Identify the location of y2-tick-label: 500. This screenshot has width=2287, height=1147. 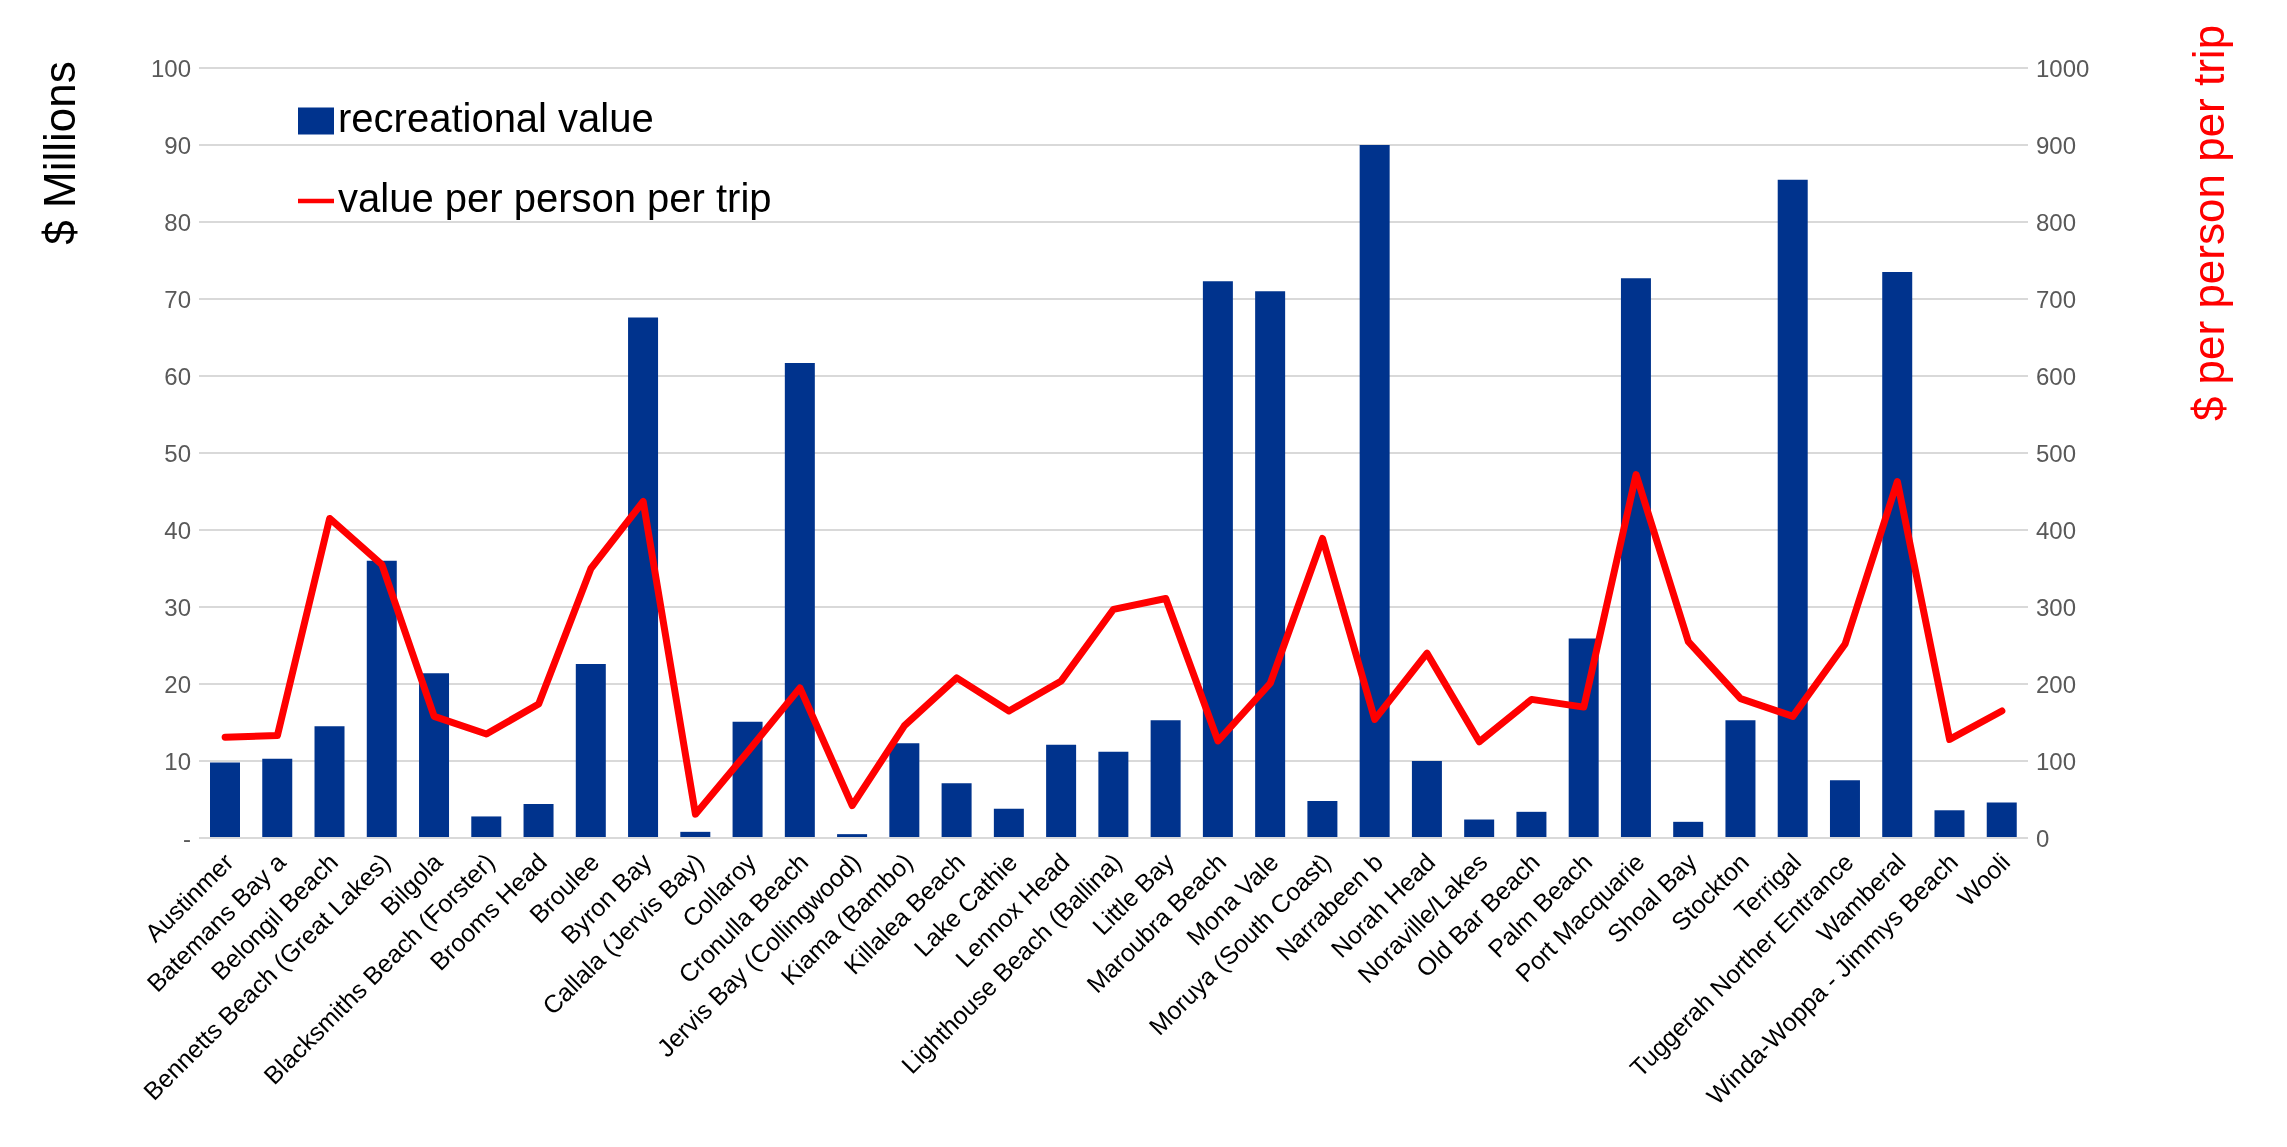
(2056, 453).